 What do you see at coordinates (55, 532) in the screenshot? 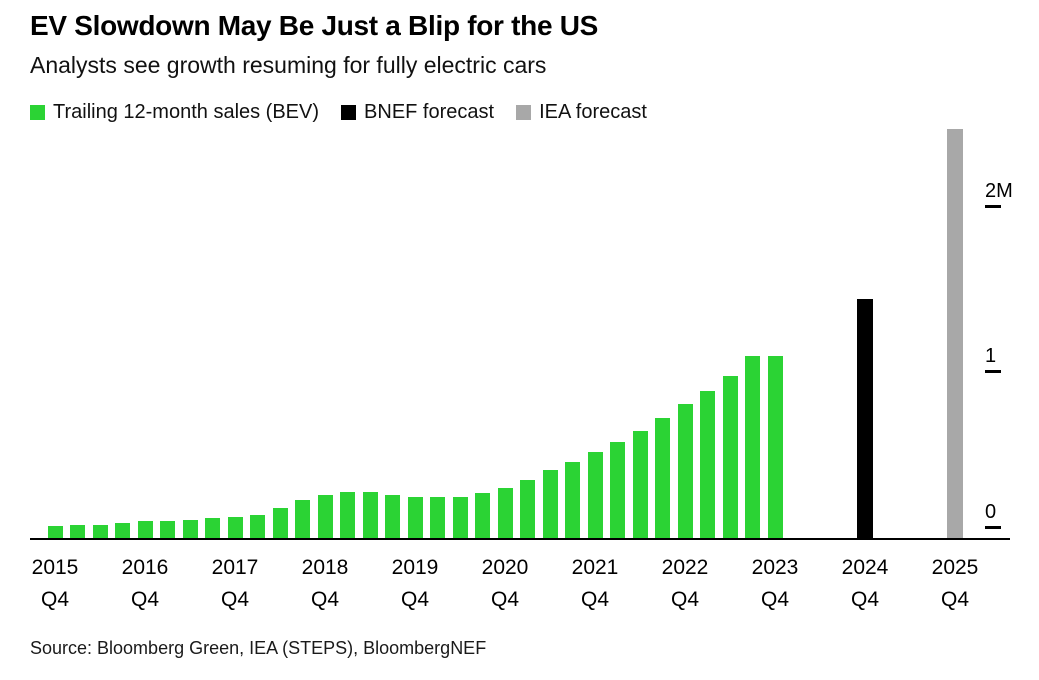
I see `bar-2015-q4` at bounding box center [55, 532].